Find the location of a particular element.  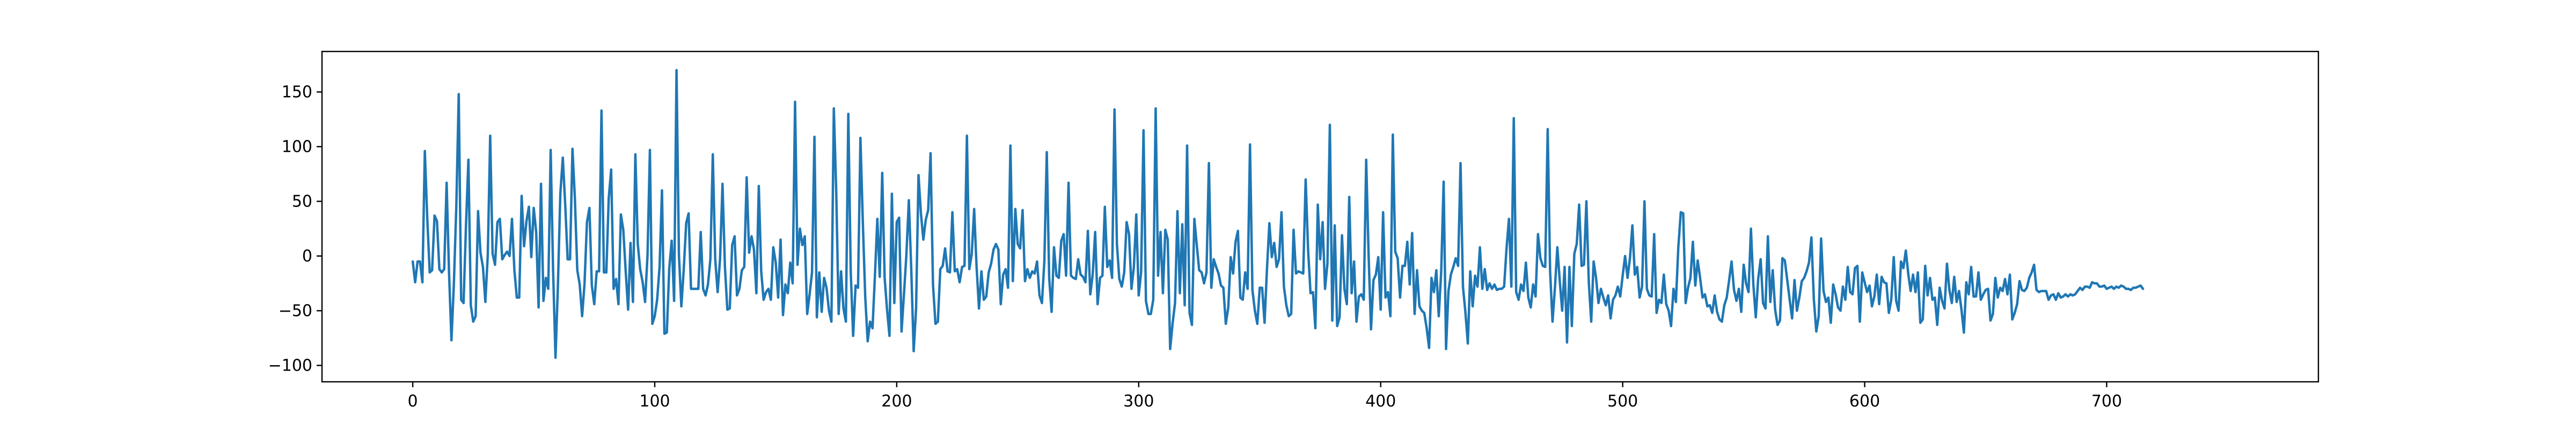

y-tick-label: 100 is located at coordinates (297, 146).